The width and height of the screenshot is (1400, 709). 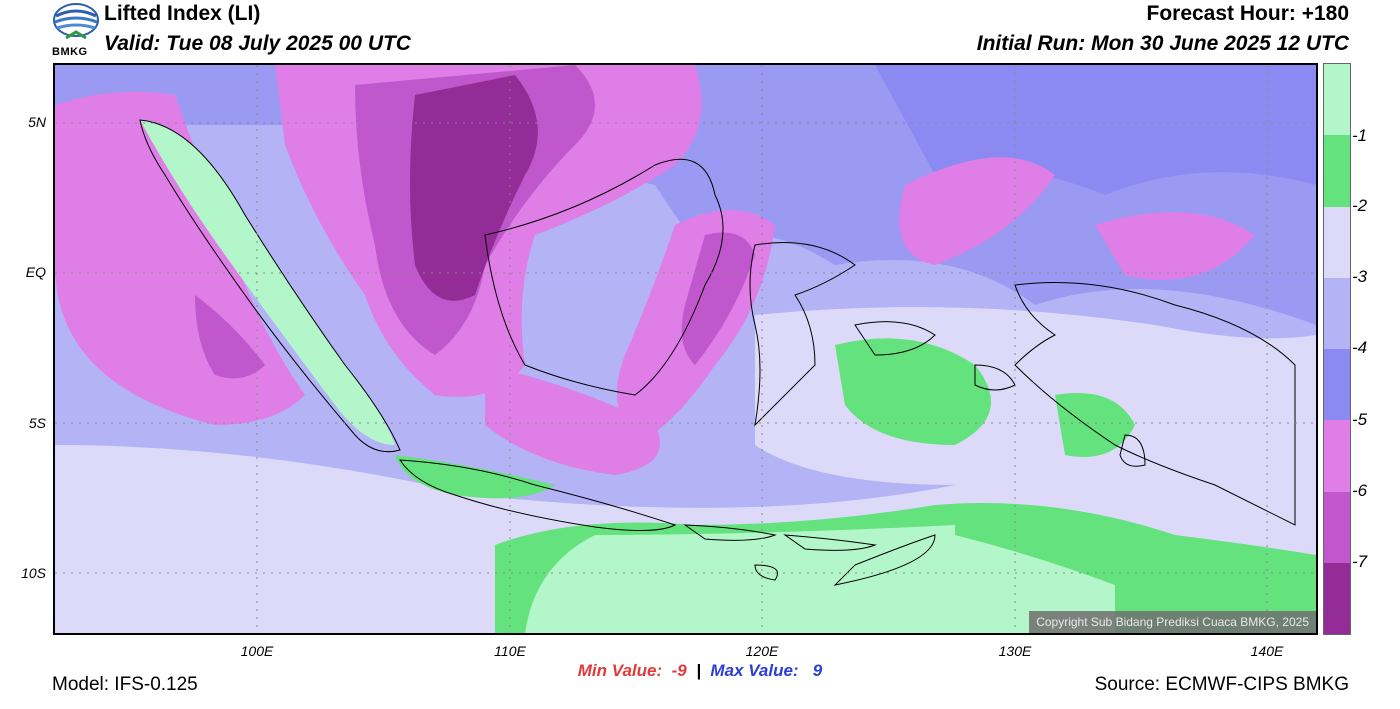 What do you see at coordinates (257, 43) in the screenshot?
I see `valid-time: Valid: Tue 08 July 2025 00 UTC` at bounding box center [257, 43].